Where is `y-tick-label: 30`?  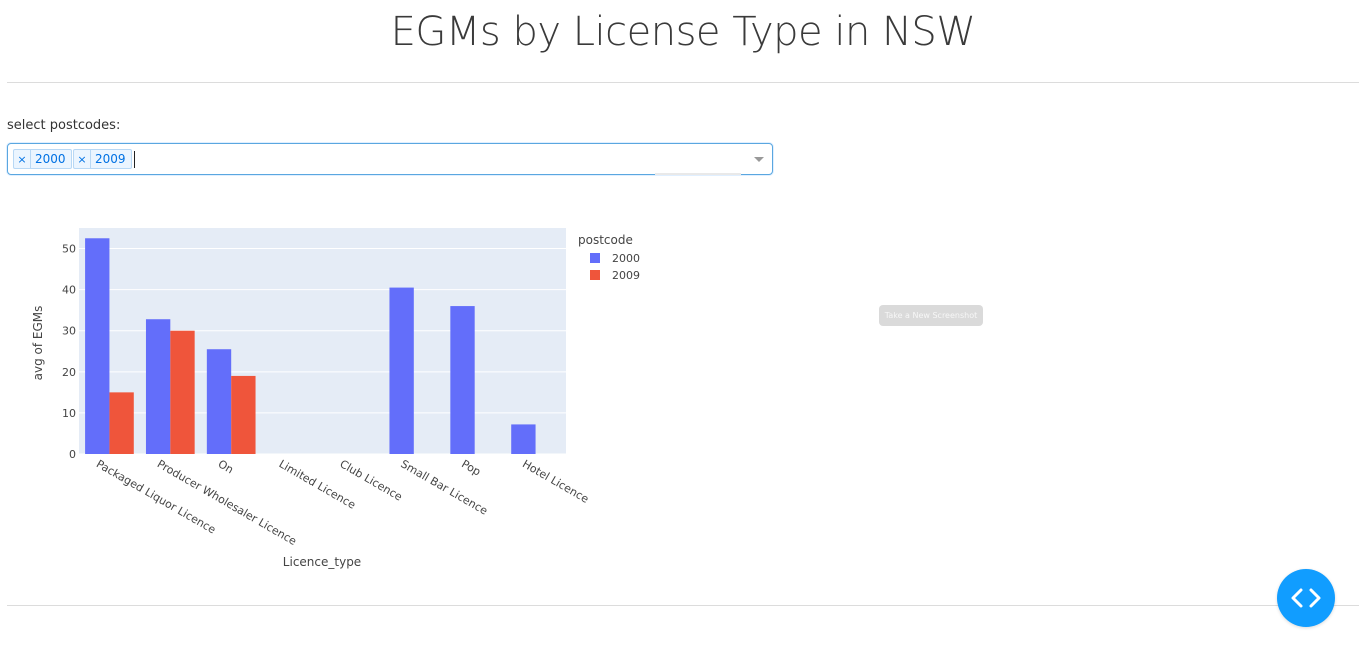
y-tick-label: 30 is located at coordinates (69, 331).